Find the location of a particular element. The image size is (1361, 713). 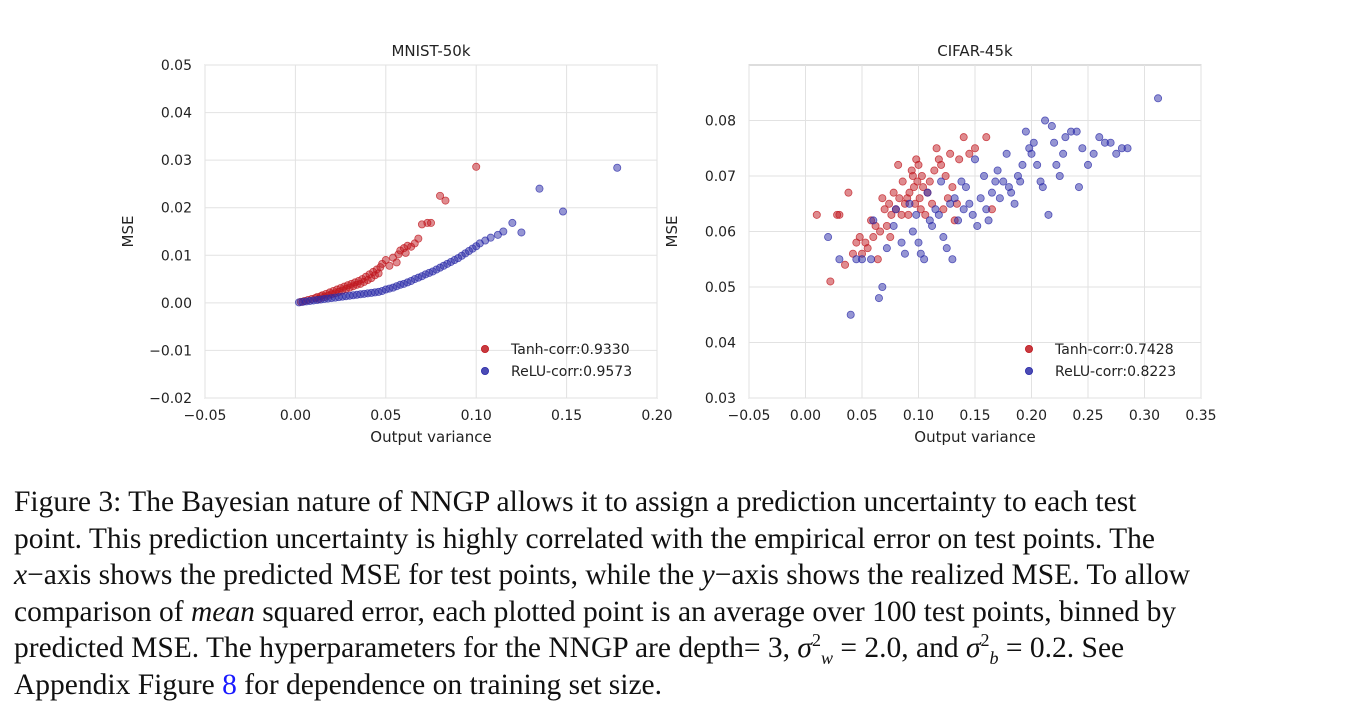

legend: Tanh-corr:0.9330 ReLU-corr:0.9573 is located at coordinates (556, 361).